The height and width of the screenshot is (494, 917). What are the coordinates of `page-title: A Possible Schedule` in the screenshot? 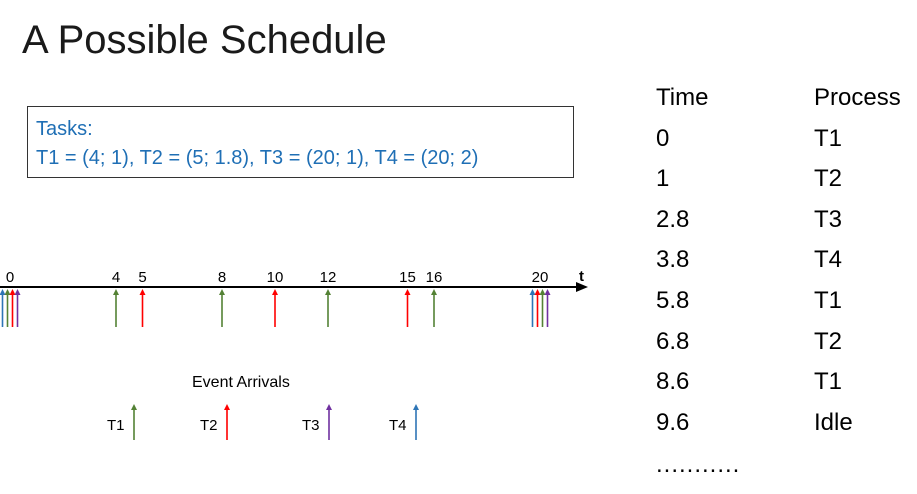 It's located at (204, 40).